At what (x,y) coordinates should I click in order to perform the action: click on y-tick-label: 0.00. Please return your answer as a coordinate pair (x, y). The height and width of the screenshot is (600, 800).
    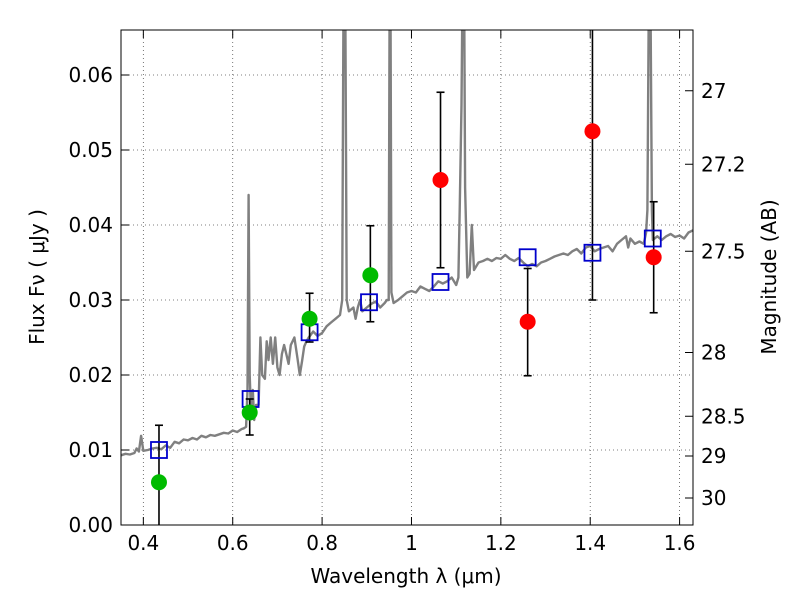
    Looking at the image, I should click on (90, 525).